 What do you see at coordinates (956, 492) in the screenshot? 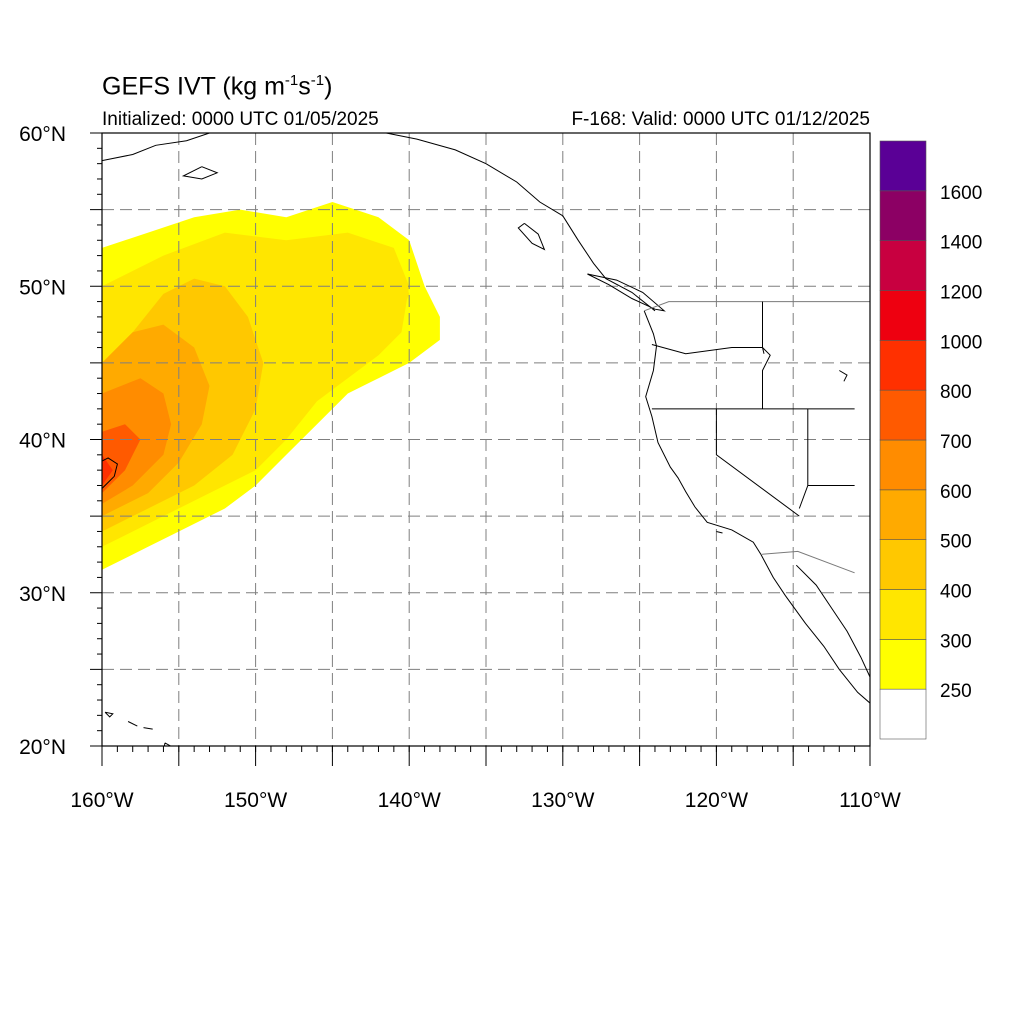
I see `colorbar-label: 600` at bounding box center [956, 492].